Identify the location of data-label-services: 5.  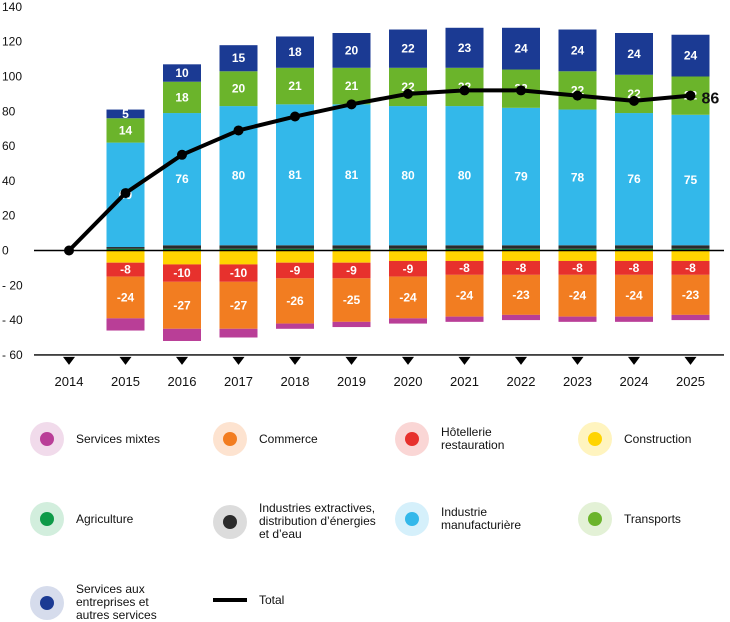
(125, 114).